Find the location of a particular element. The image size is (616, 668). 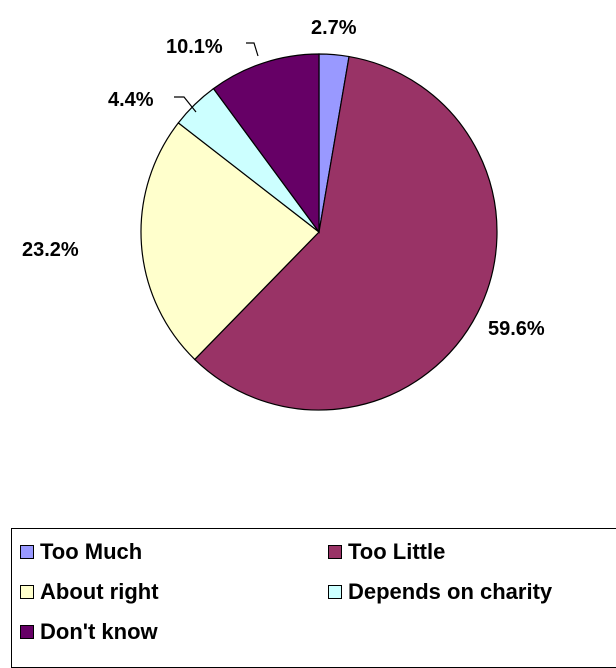

legend-label-too-much: Too Much is located at coordinates (91, 551).